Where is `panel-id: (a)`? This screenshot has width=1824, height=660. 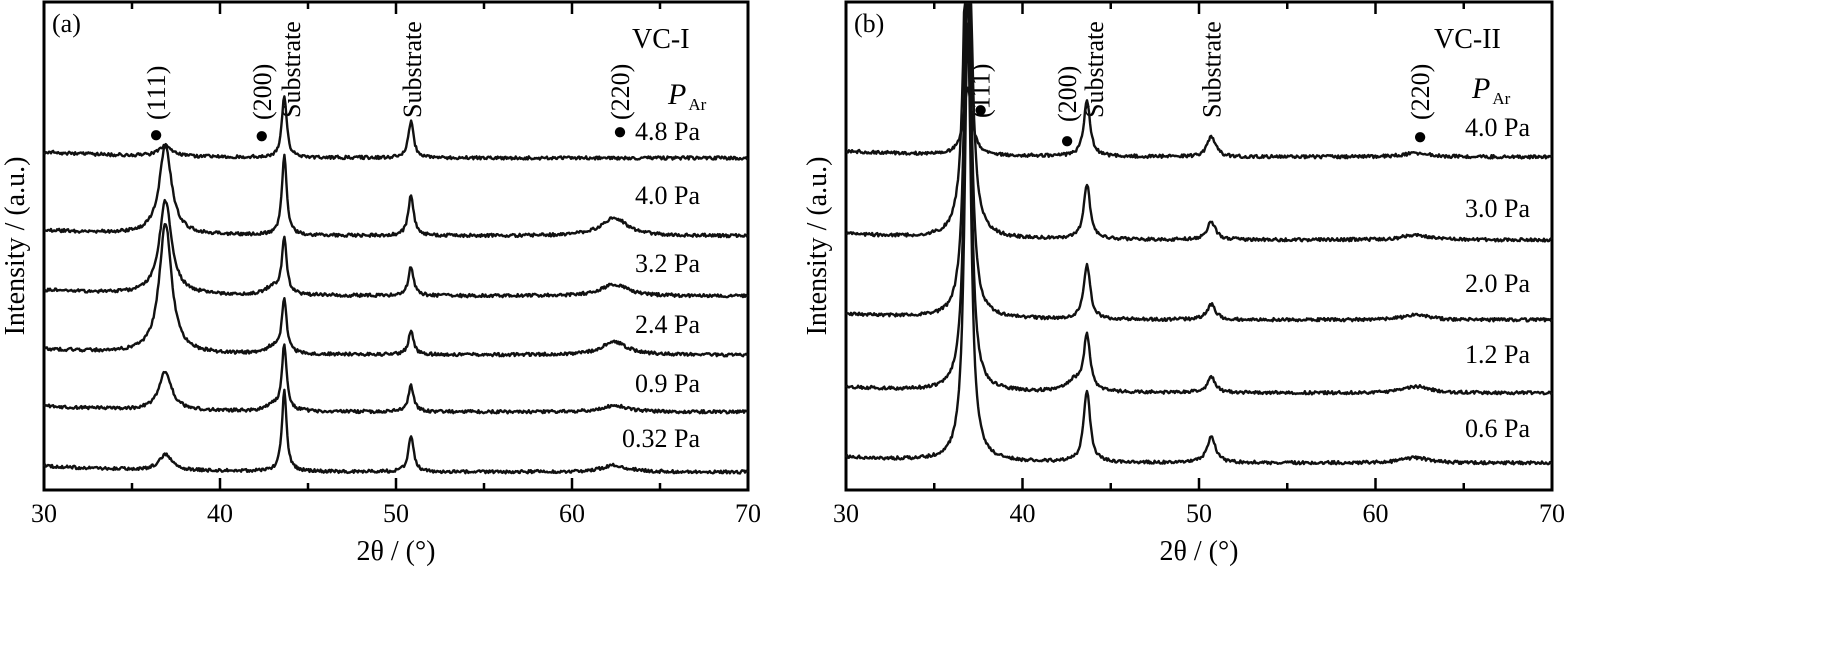
panel-id: (a) is located at coordinates (66, 23).